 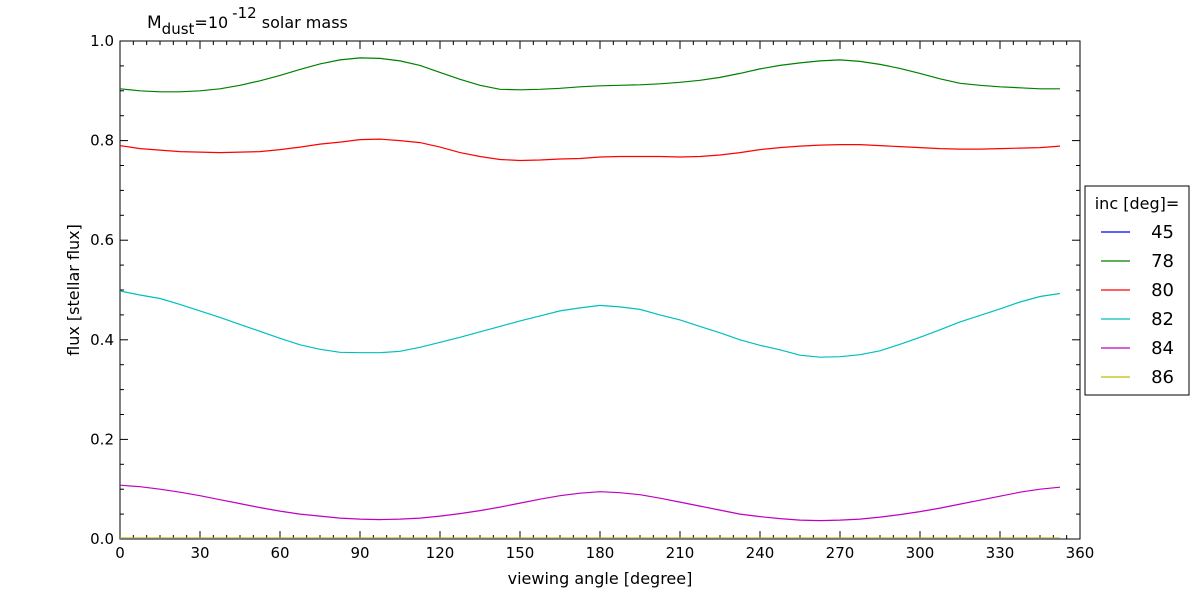 I want to click on y-tick-label: 1.0, so click(x=102, y=41).